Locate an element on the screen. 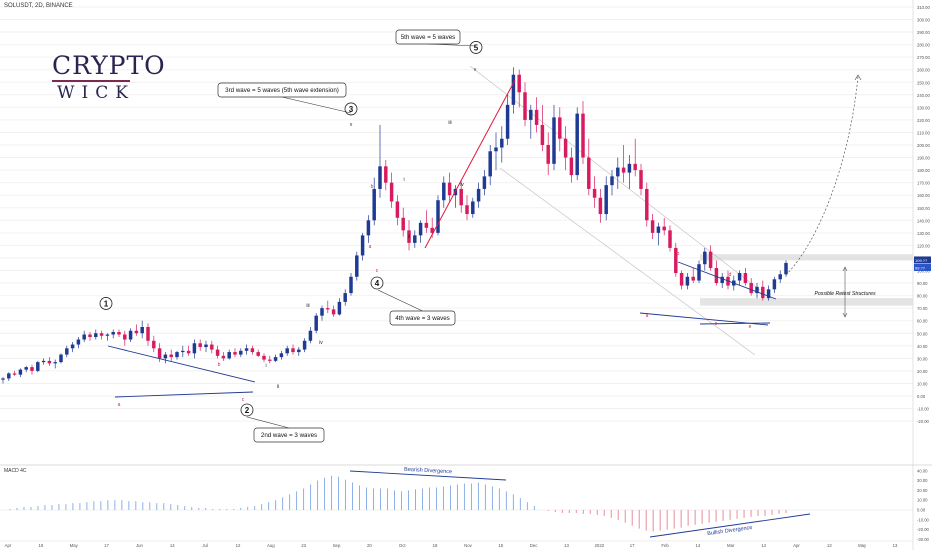  y-tick-label: 180.00 is located at coordinates (923, 170).